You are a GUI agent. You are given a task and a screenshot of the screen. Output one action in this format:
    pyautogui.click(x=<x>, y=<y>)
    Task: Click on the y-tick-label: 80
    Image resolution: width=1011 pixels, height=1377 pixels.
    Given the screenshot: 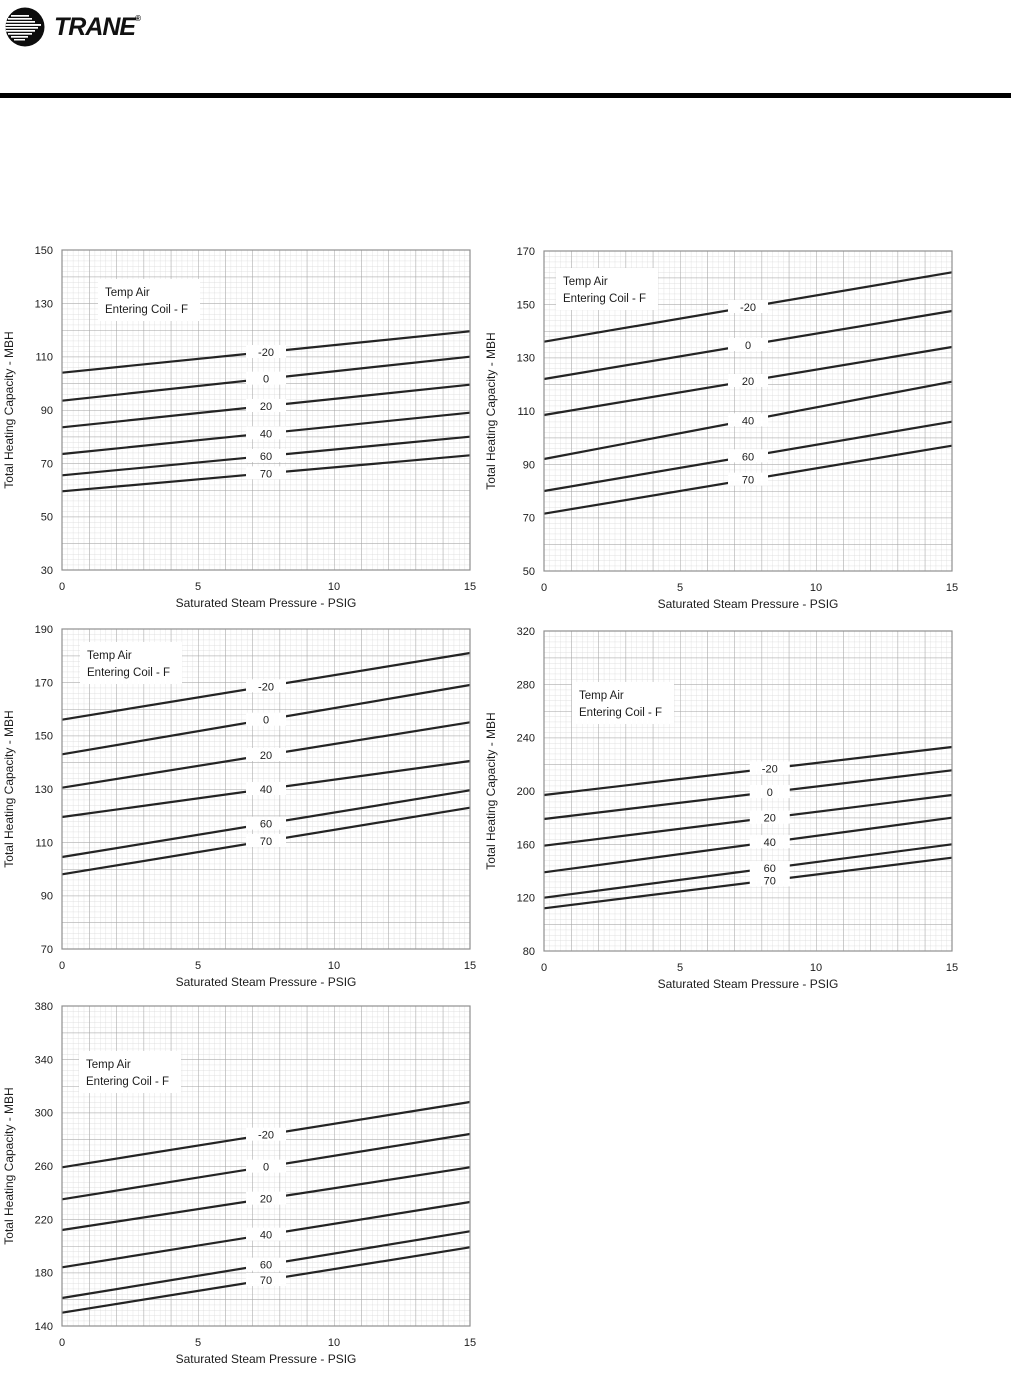 What is the action you would take?
    pyautogui.click(x=529, y=952)
    